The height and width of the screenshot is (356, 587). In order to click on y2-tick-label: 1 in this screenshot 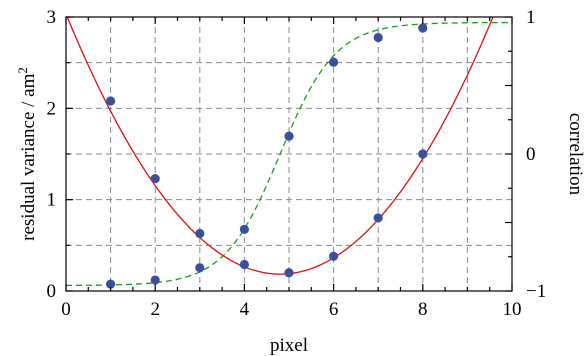, I will do `click(531, 17)`.